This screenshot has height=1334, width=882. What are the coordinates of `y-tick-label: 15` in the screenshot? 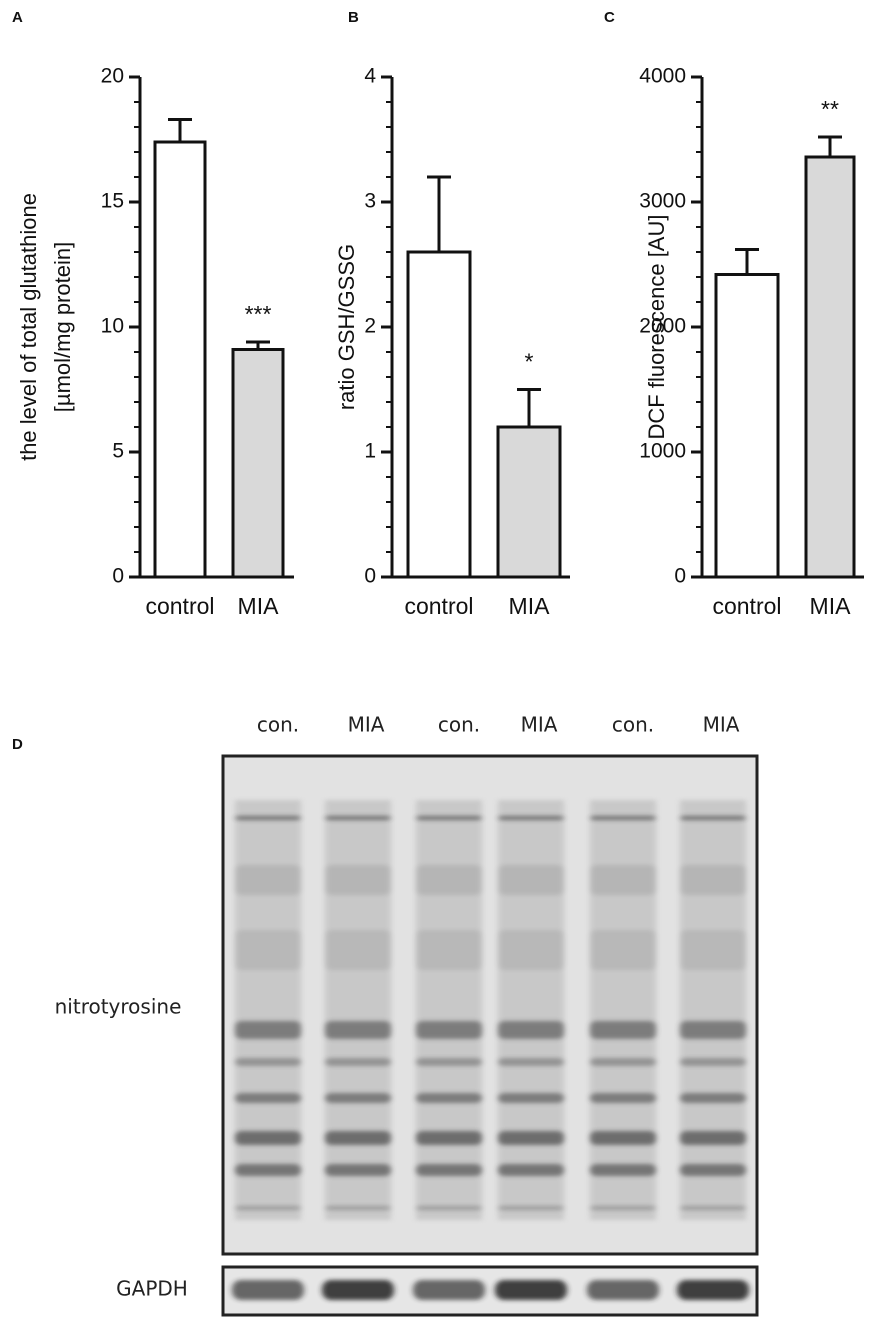 It's located at (112, 201).